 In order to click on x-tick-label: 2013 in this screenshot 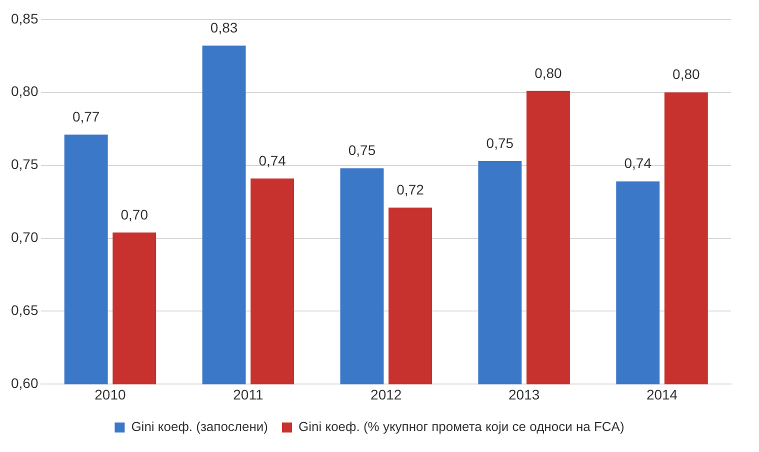, I will do `click(524, 394)`.